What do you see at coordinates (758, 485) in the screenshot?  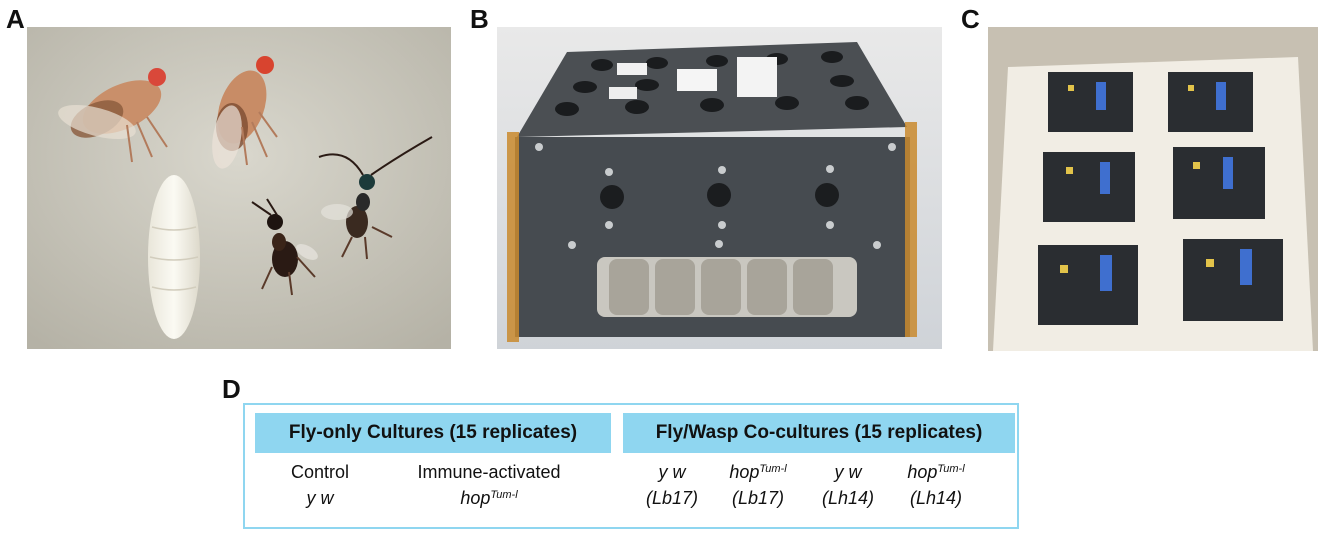 I see `coculture-2: hopTum-l (Lb17)` at bounding box center [758, 485].